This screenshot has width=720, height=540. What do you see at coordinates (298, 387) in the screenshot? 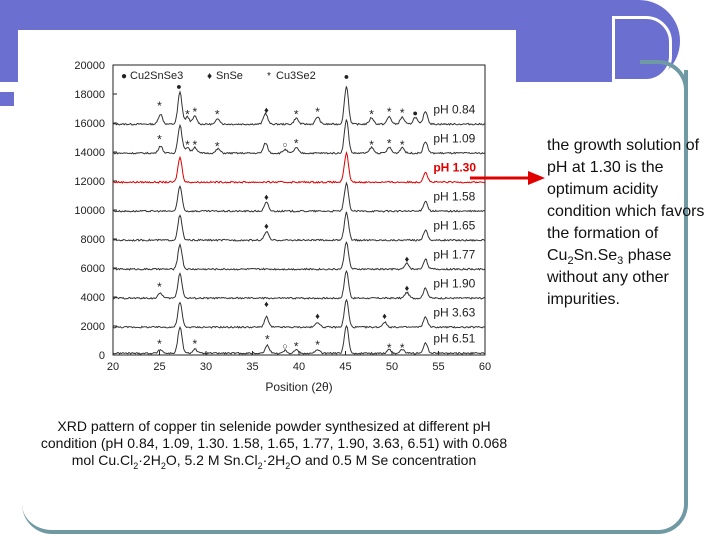
I see `x-axis-label: Position (2θ)` at bounding box center [298, 387].